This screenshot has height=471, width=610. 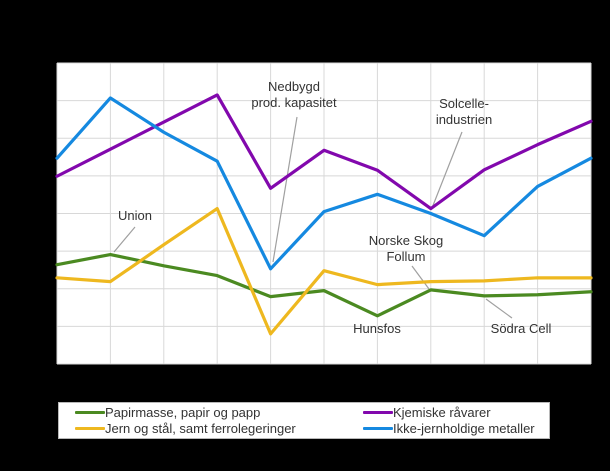 I want to click on annotation-solcelleindustrien: Solcelle- industrien, so click(x=464, y=112).